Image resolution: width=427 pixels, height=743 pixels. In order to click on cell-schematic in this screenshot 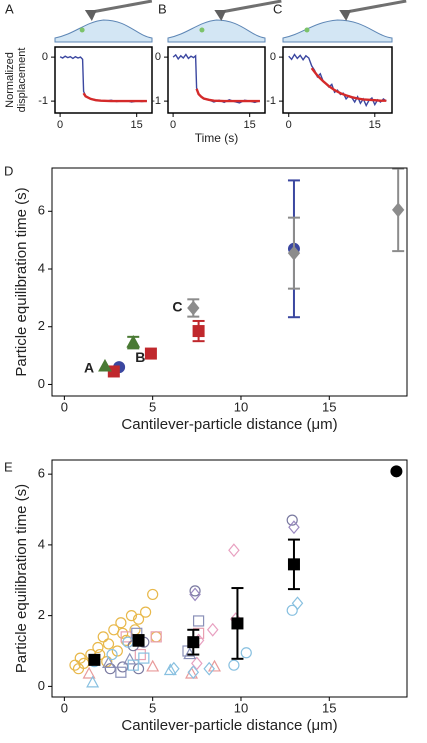, I will do `click(224, 21)`.